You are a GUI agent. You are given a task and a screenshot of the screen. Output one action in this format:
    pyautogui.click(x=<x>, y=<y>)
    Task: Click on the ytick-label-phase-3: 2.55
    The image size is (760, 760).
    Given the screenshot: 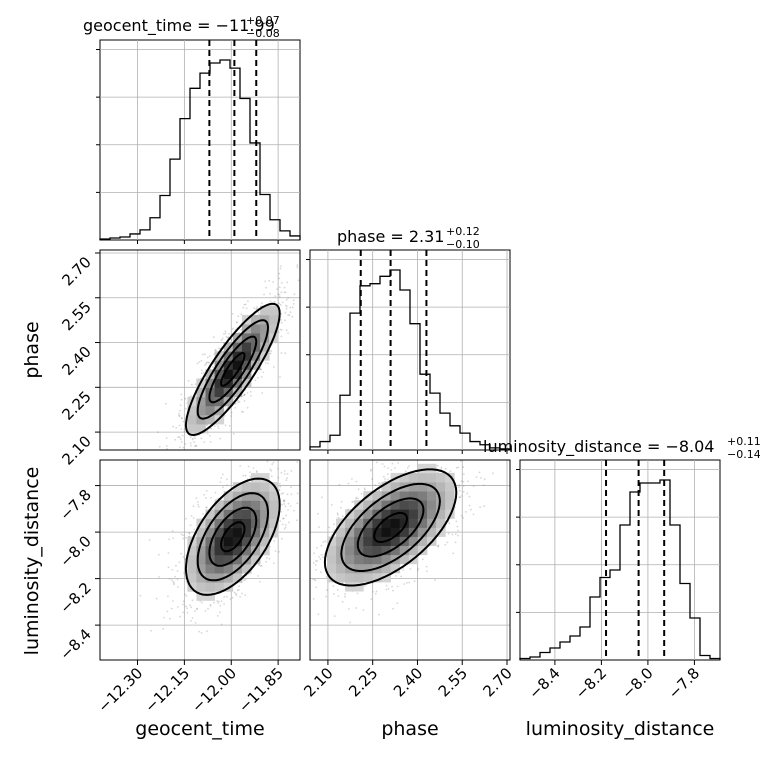 What is the action you would take?
    pyautogui.click(x=76, y=316)
    